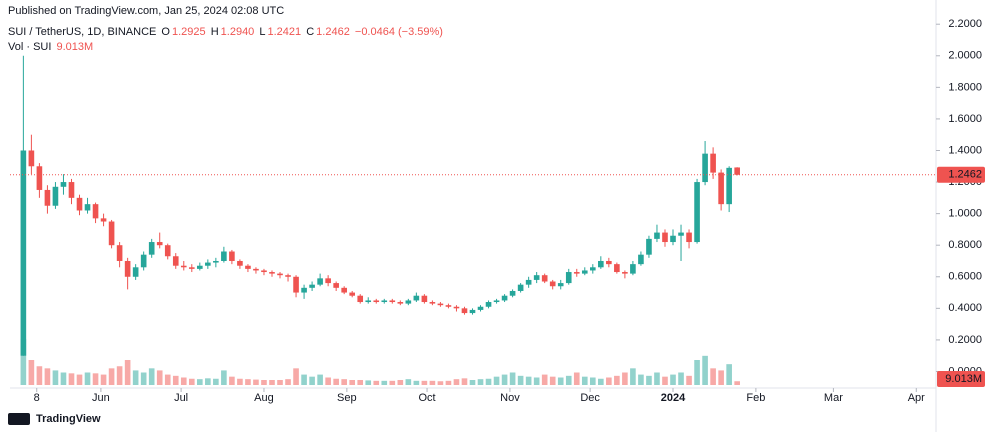  I want to click on volume-key: Vol · SUI, so click(30, 47).